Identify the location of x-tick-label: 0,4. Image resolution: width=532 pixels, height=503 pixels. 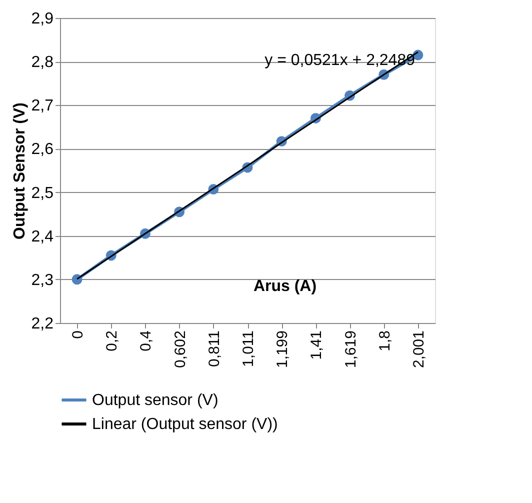
(146, 341).